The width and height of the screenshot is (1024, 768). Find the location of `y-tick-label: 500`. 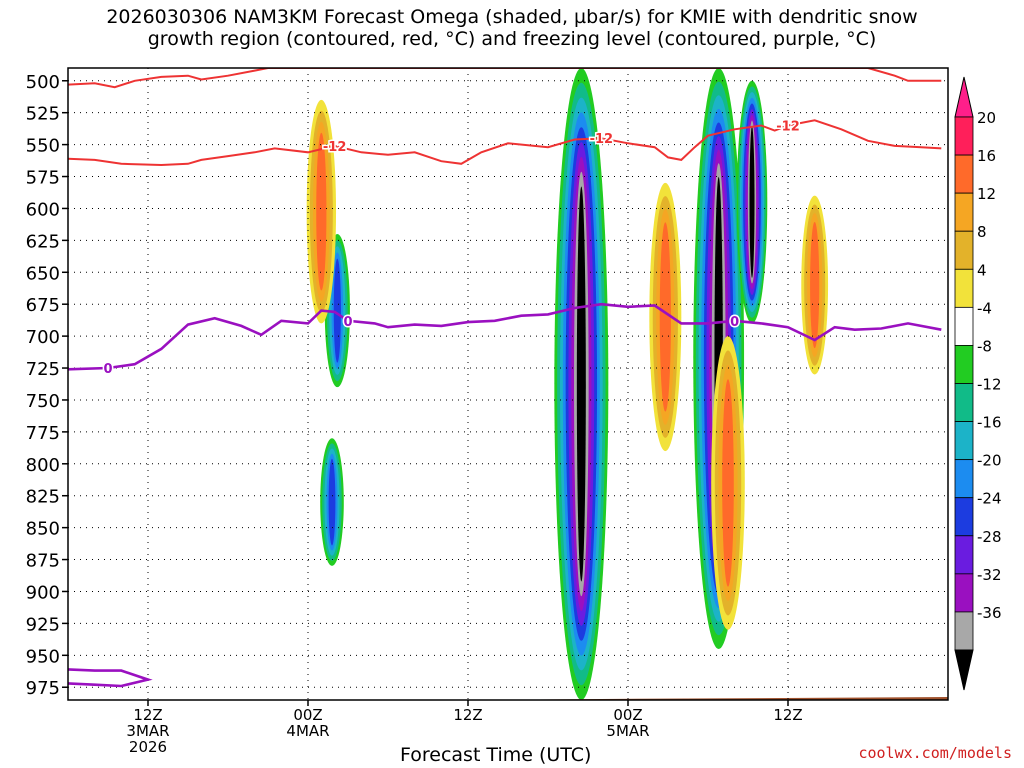

y-tick-label: 500 is located at coordinates (43, 82).